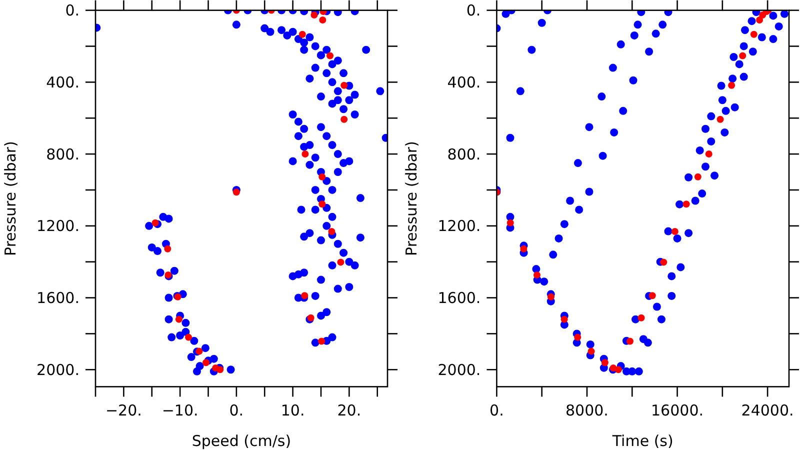  Describe the element at coordinates (123, 411) in the screenshot. I see `x-tick-label: −20.` at that location.